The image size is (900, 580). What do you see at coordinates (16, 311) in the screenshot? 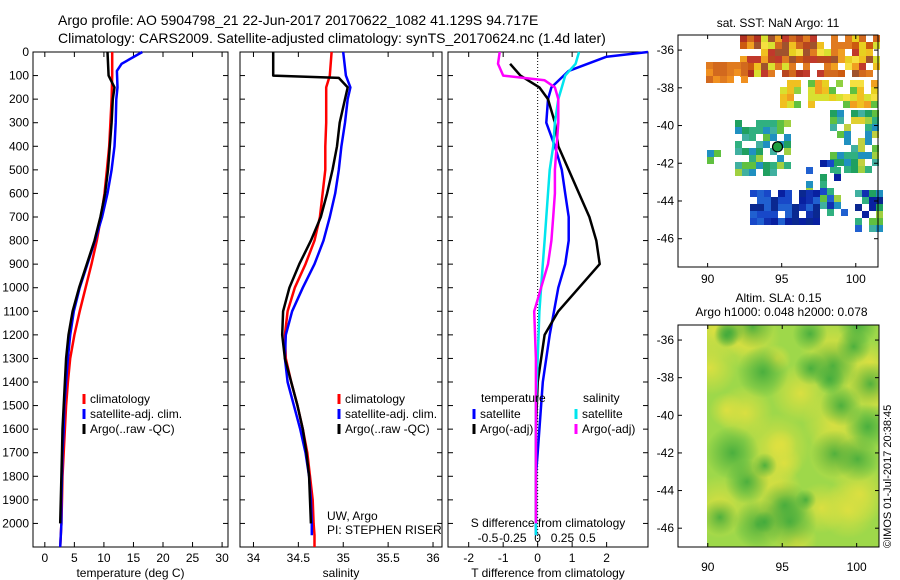
I see `depth-tick-label: 1100` at bounding box center [16, 311].